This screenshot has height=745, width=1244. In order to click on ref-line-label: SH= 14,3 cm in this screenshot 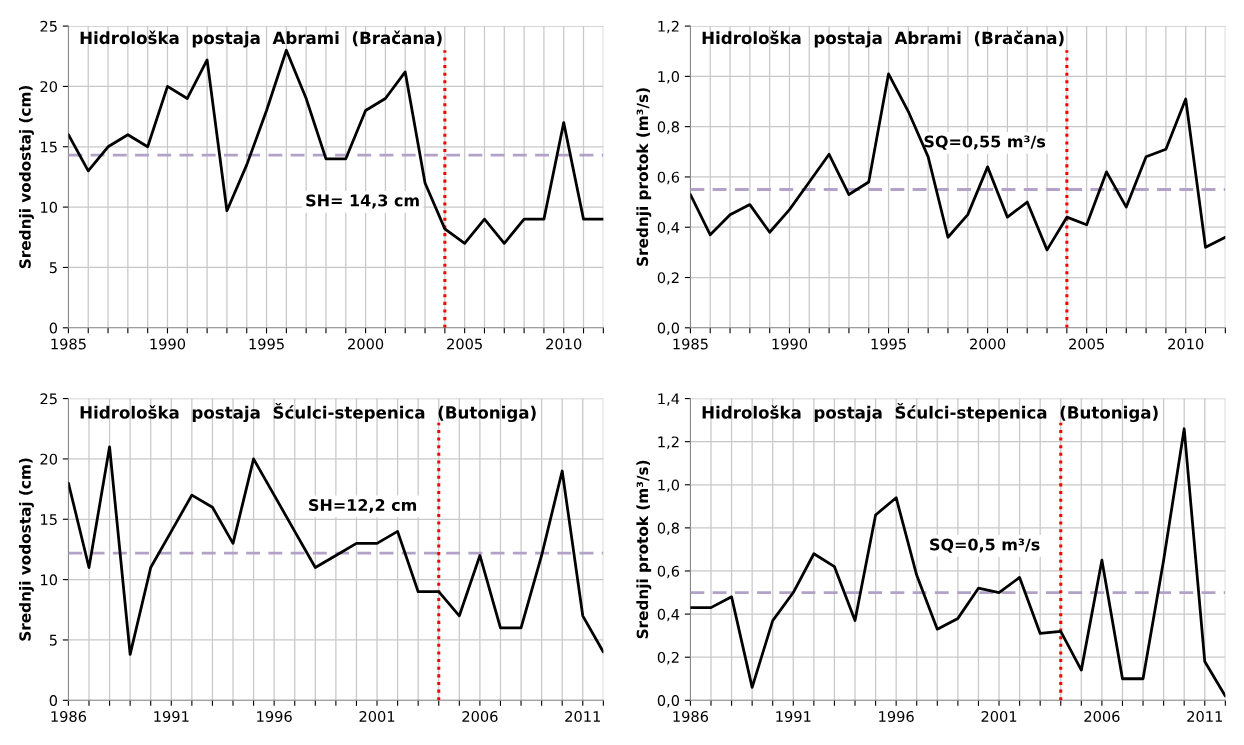, I will do `click(362, 201)`.